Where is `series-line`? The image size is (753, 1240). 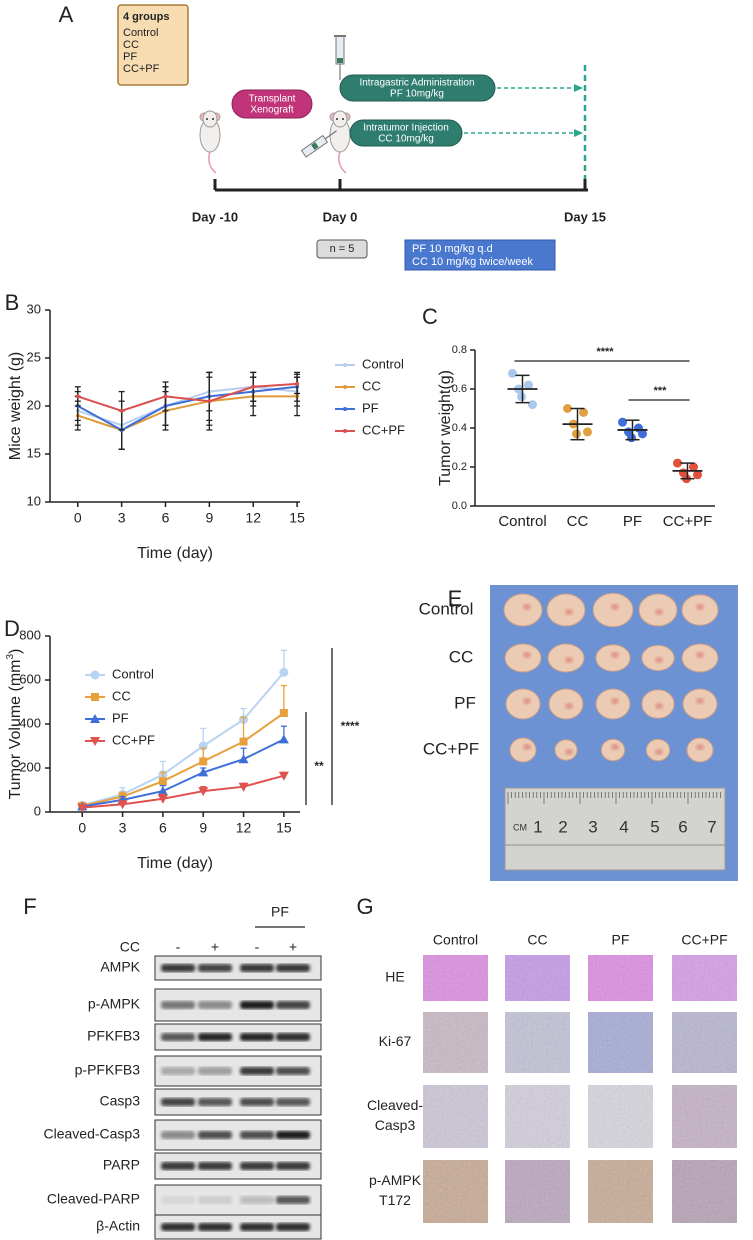 series-line is located at coordinates (187, 408).